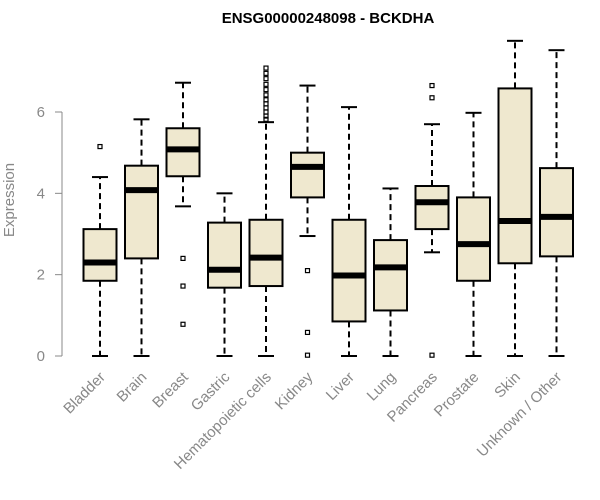 This screenshot has height=500, width=600. Describe the element at coordinates (266, 211) in the screenshot. I see `box-hematopoietic-cells` at that location.